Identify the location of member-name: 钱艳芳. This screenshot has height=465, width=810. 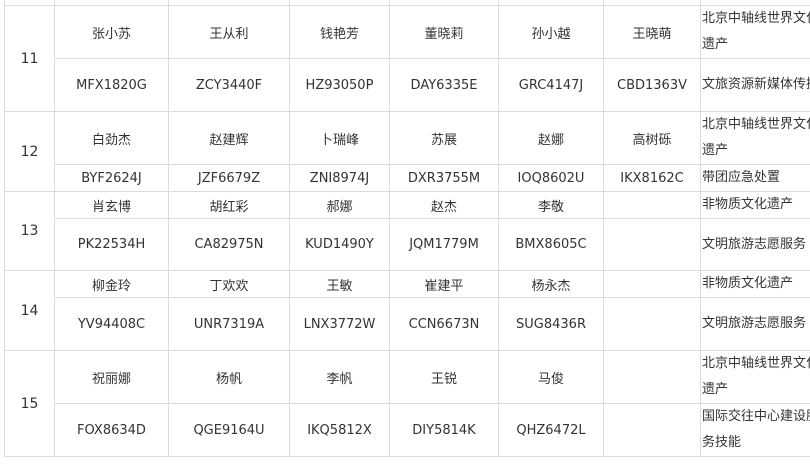
(339, 32).